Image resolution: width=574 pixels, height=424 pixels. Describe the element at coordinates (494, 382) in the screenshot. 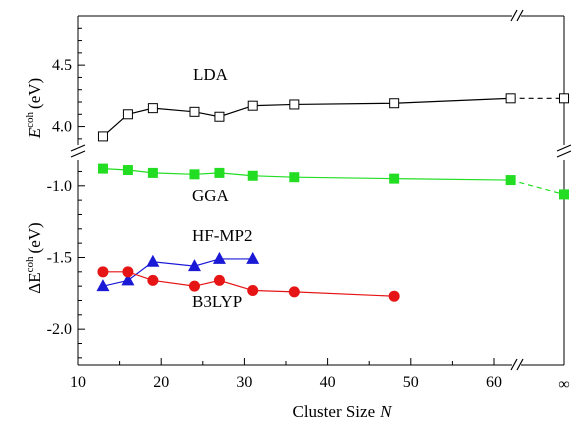

I see `x-tick-label: 60` at that location.